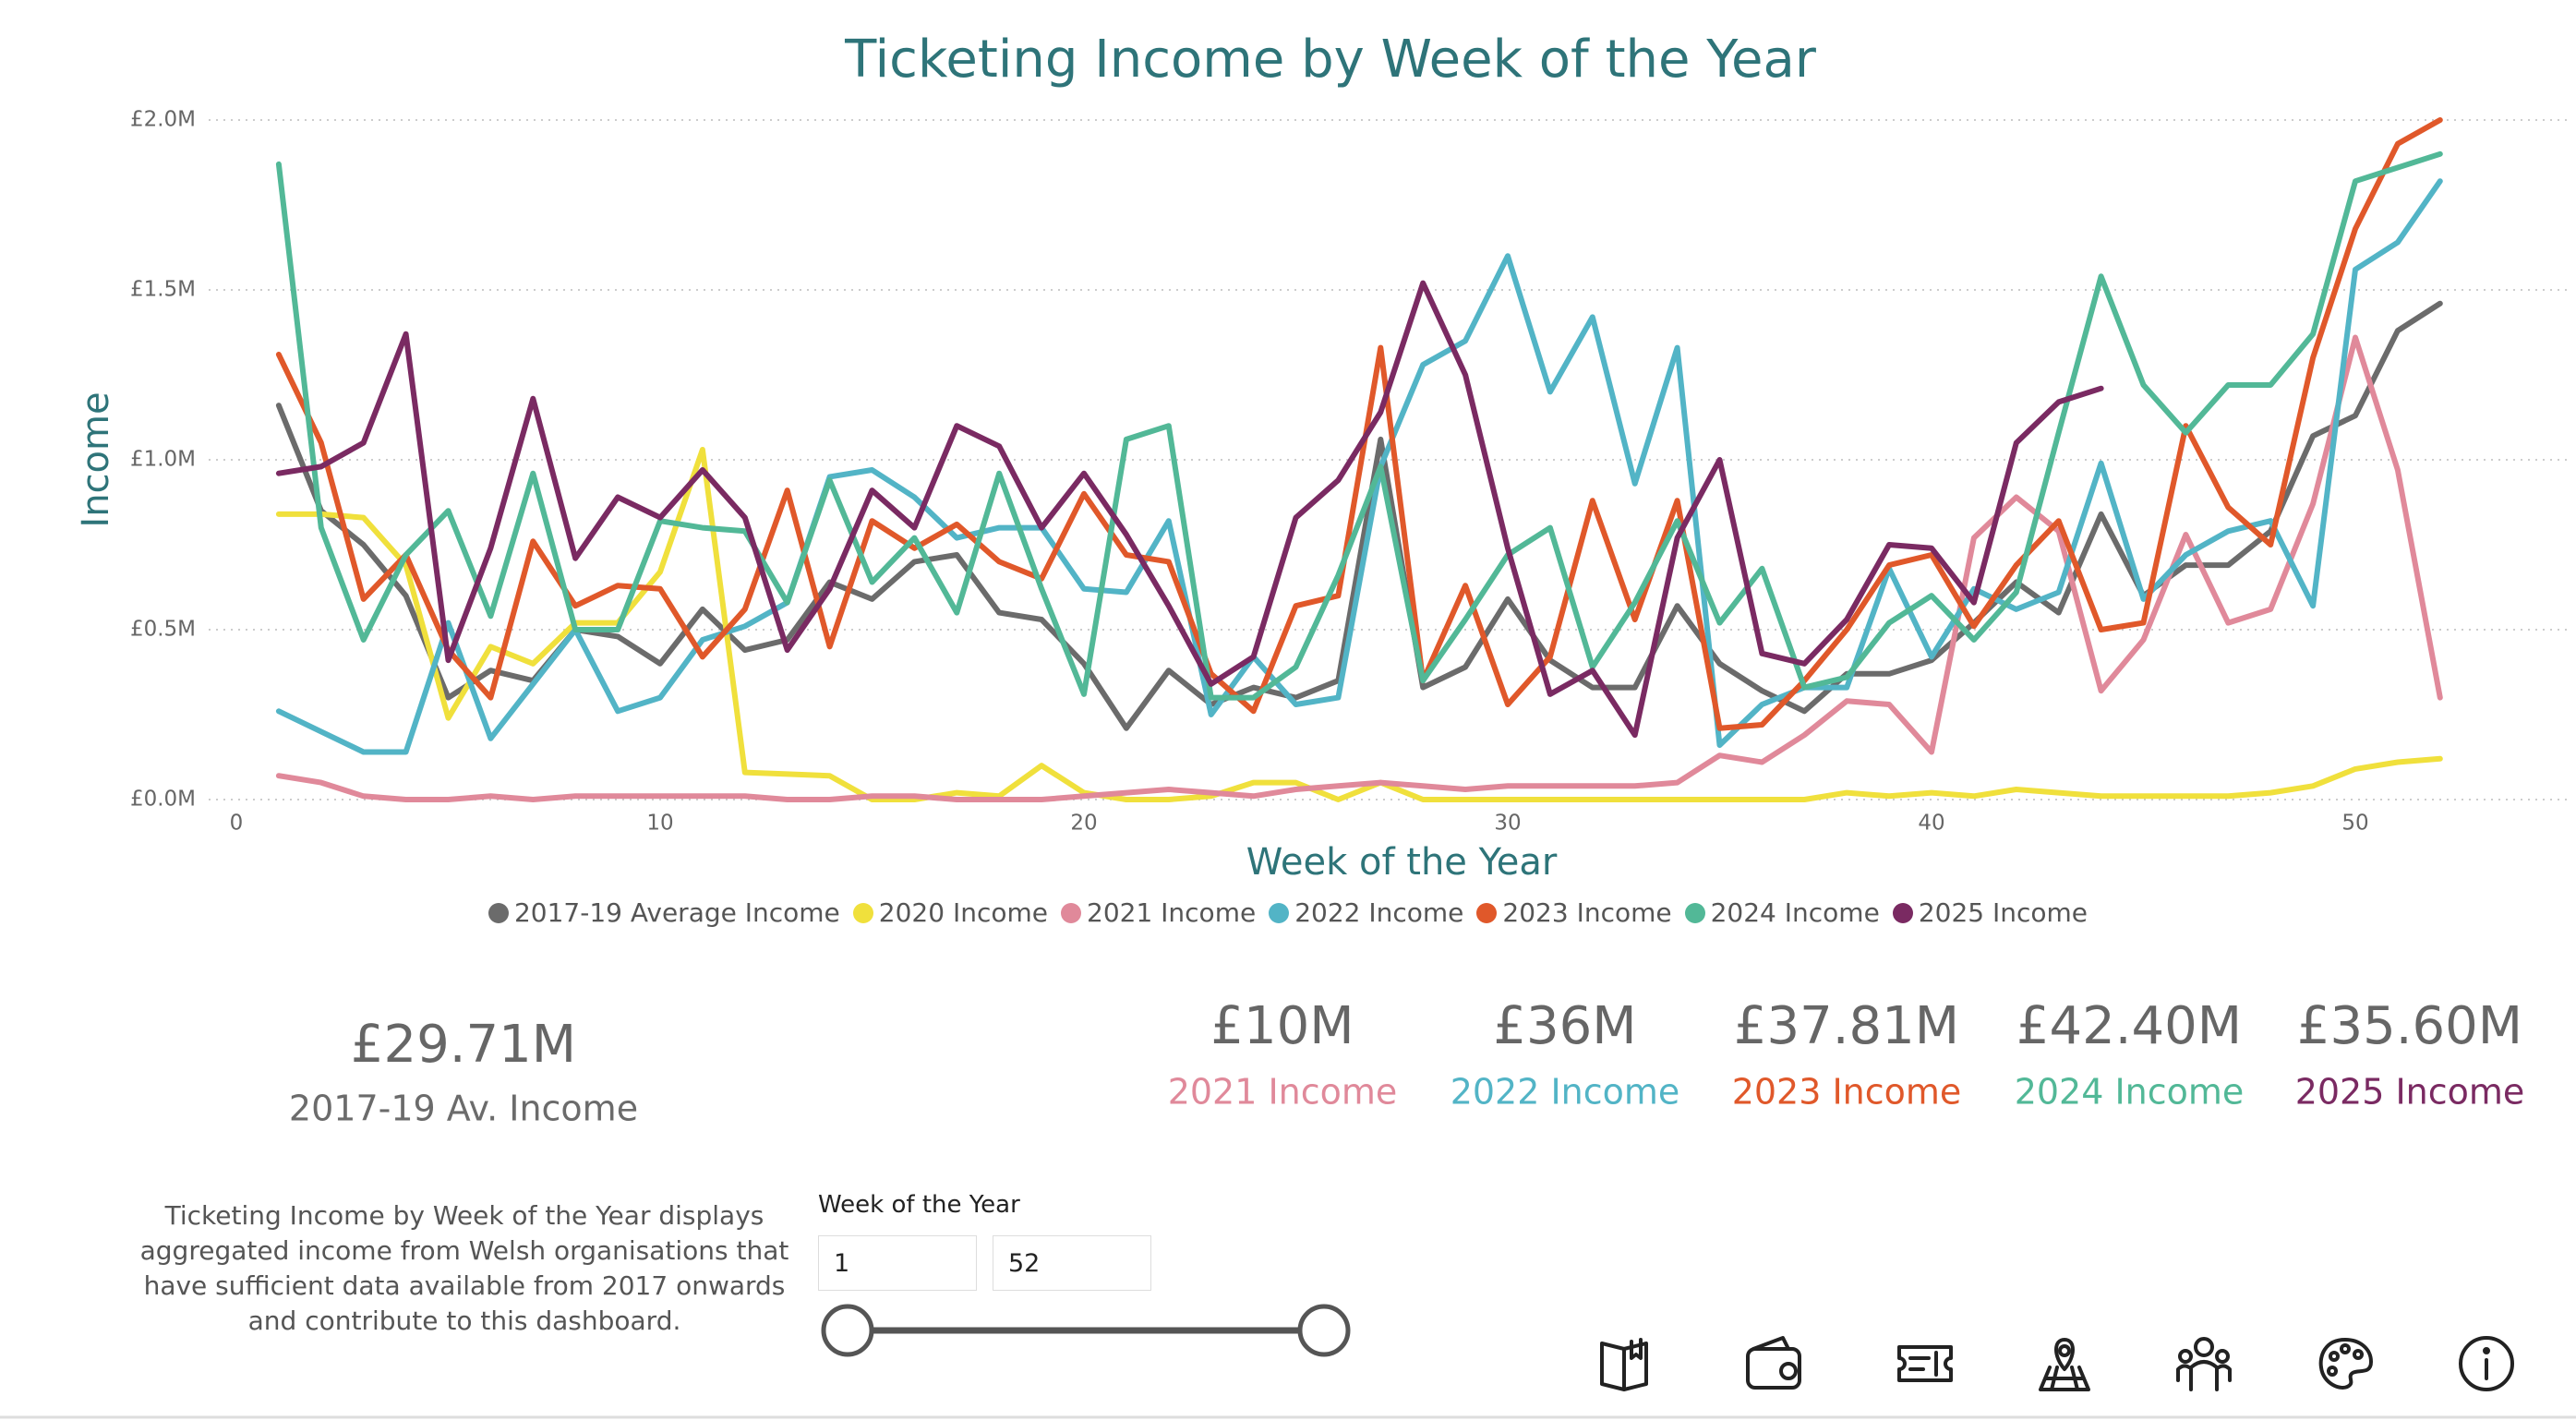  Describe the element at coordinates (2486, 1363) in the screenshot. I see `info-icon` at that location.